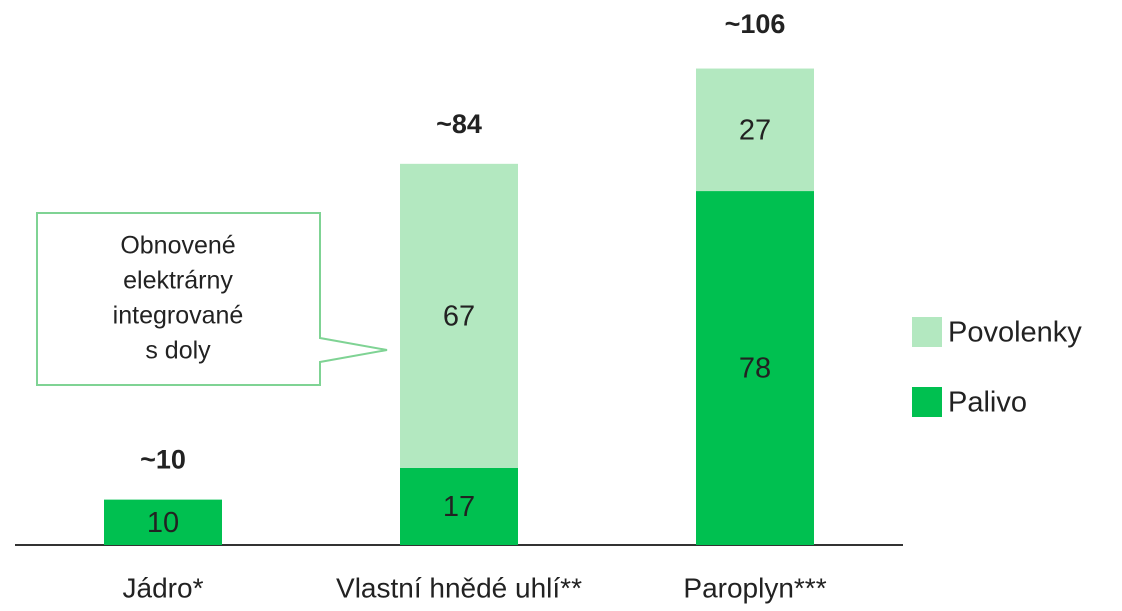 The width and height of the screenshot is (1122, 611). I want to click on value-label: 17, so click(459, 507).